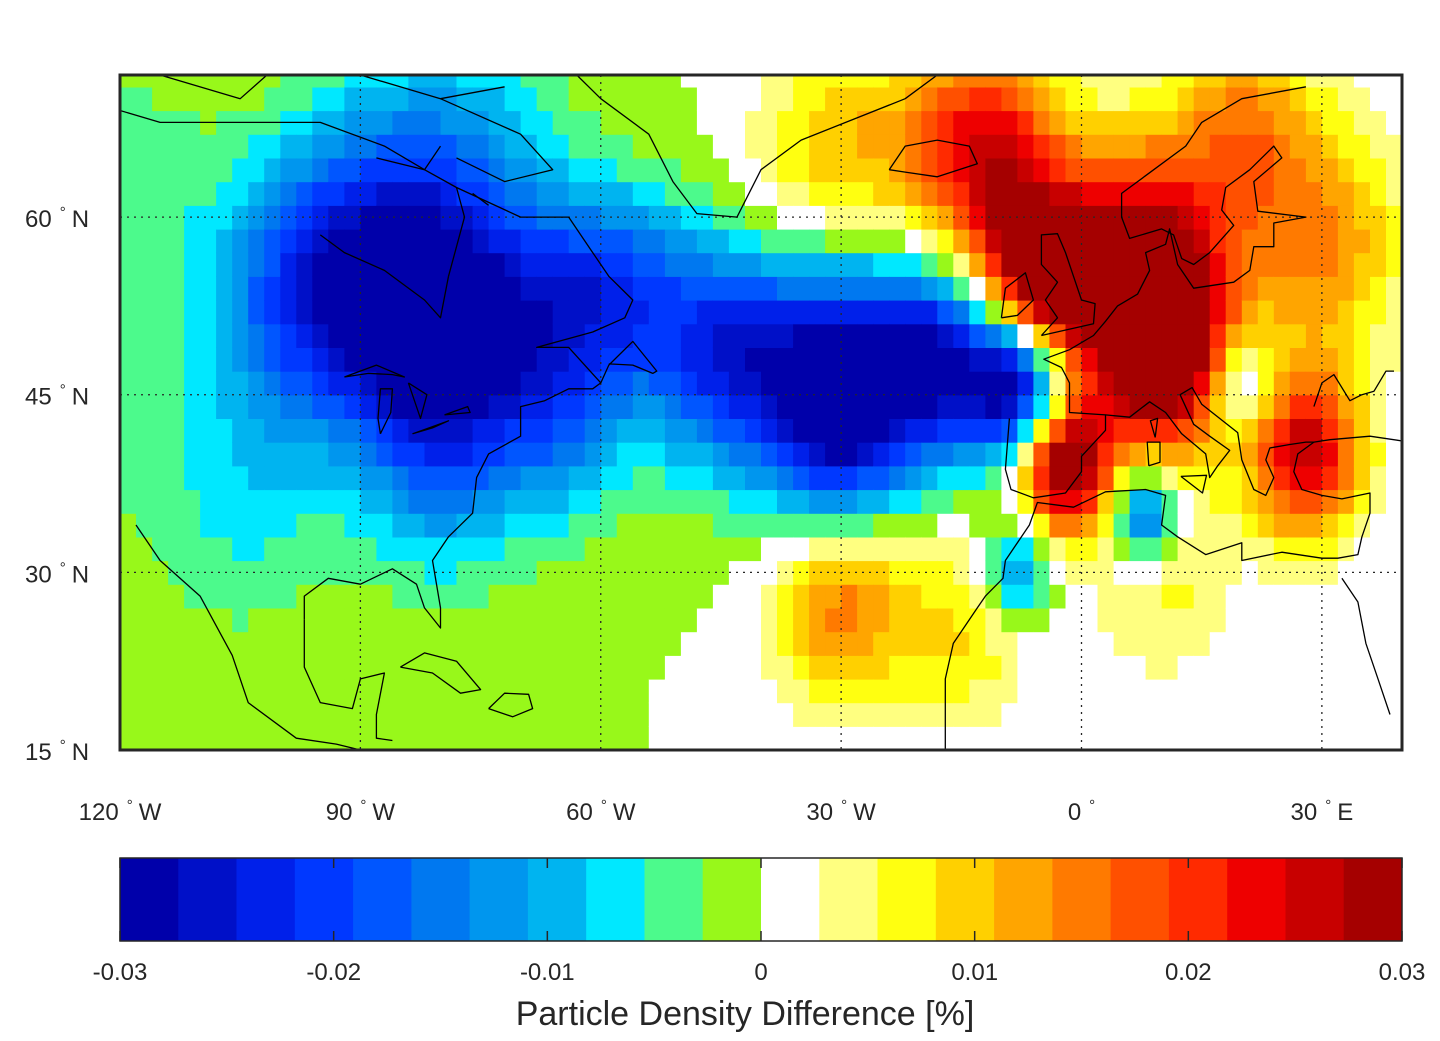  What do you see at coordinates (57, 485) in the screenshot?
I see `latitude-tick-labels: 60 ° N45 ° N30 ° N15 ° N` at bounding box center [57, 485].